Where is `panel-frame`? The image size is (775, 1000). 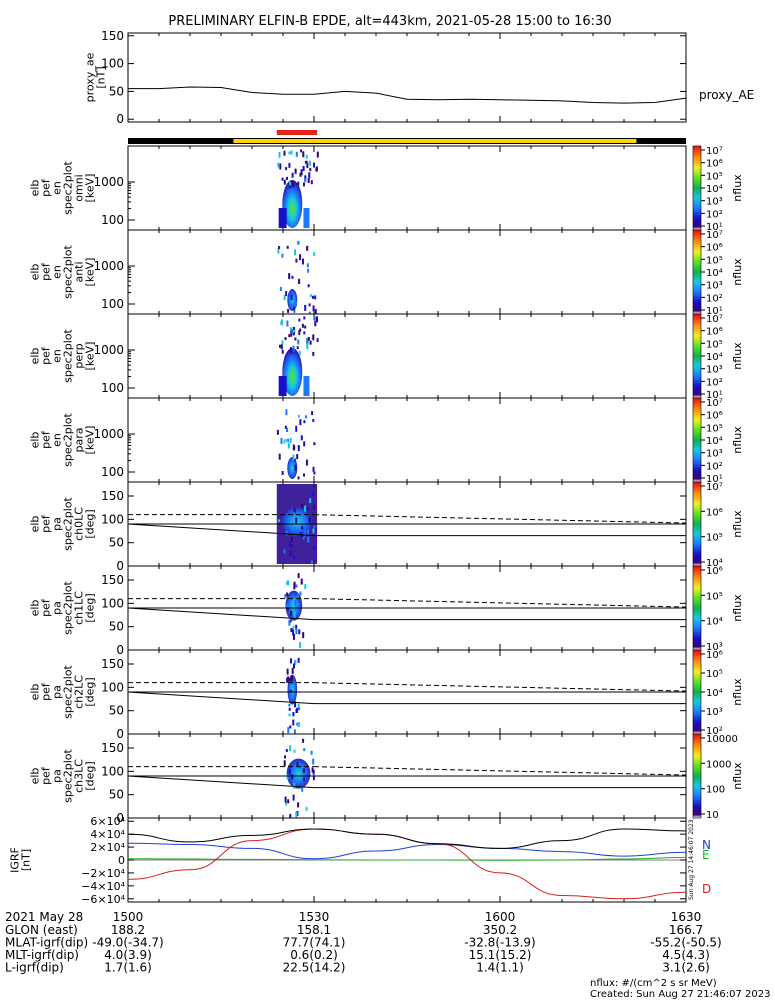 panel-frame is located at coordinates (407, 440).